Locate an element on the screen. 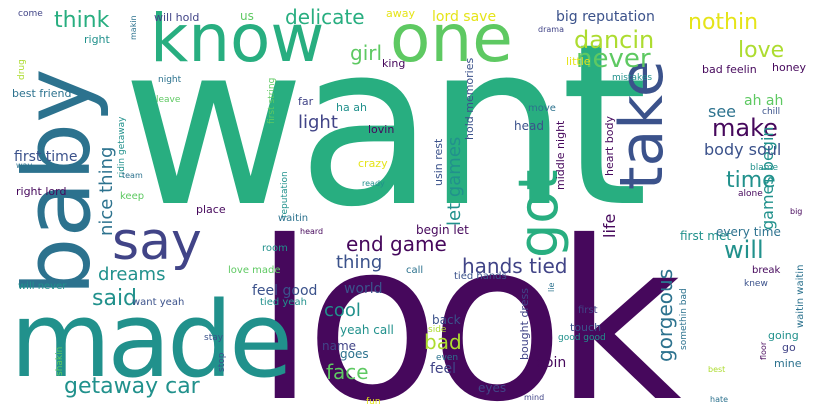 This screenshot has height=419, width=819. word: blame is located at coordinates (764, 168).